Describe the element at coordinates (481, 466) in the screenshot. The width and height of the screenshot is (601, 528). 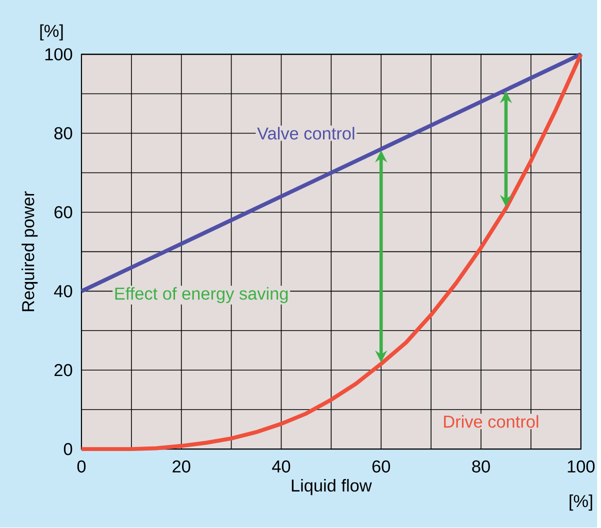
I see `x-tick-label: 80` at that location.